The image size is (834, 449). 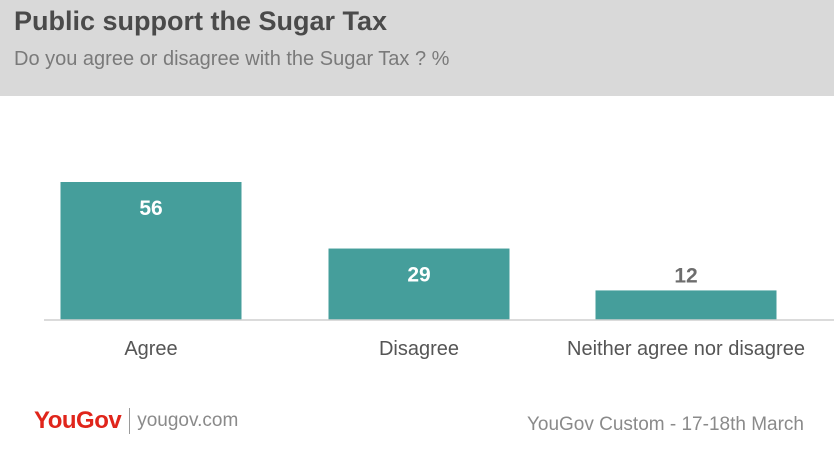 What do you see at coordinates (150, 349) in the screenshot?
I see `category-label: Agree` at bounding box center [150, 349].